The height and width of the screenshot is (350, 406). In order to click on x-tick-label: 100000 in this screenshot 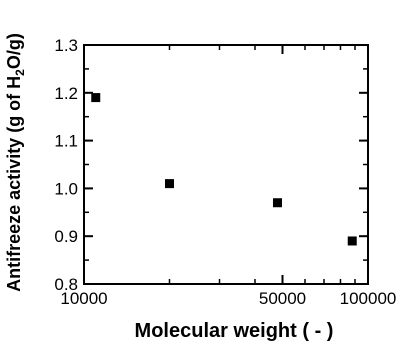, I will do `click(368, 298)`.